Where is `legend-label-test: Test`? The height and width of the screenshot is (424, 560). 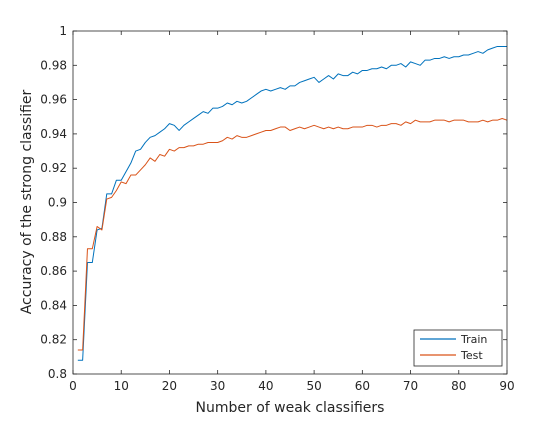
legend-label-test: Test is located at coordinates (471, 355).